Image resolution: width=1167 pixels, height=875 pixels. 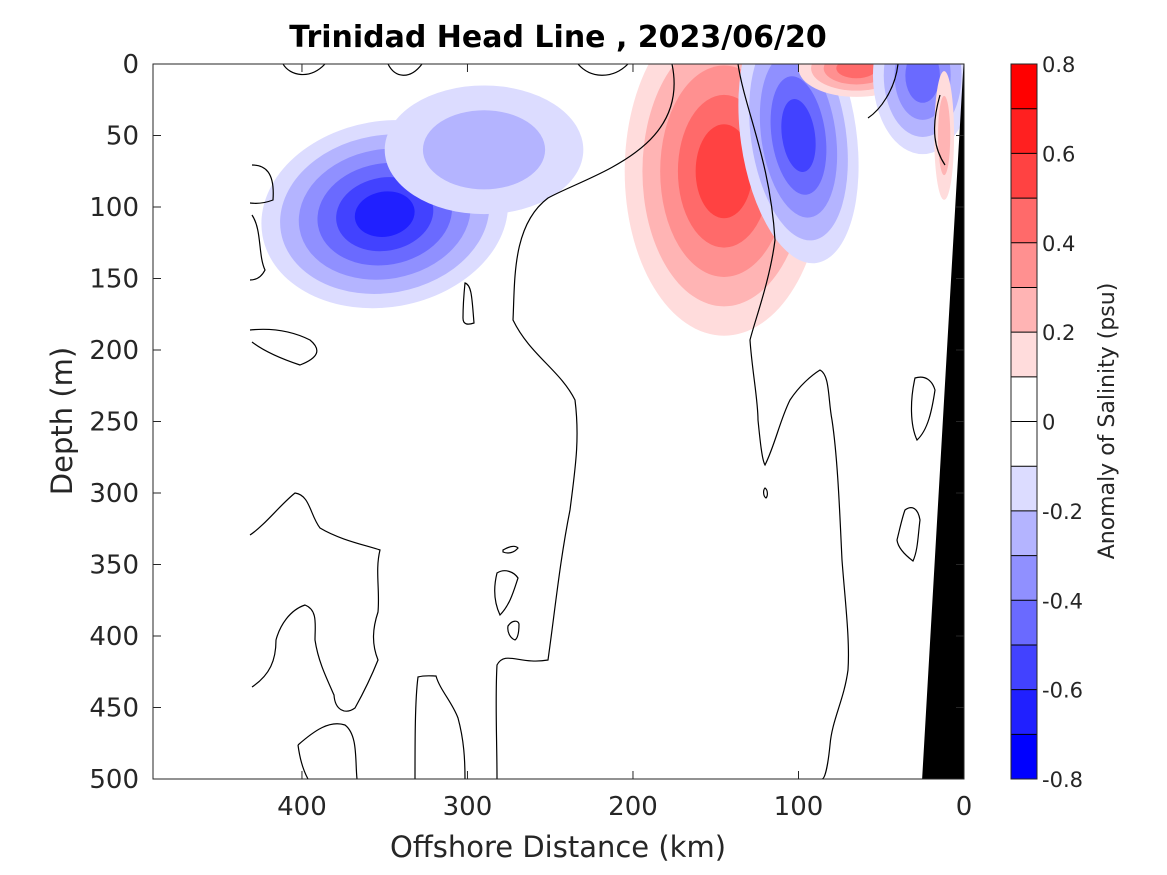 What do you see at coordinates (114, 566) in the screenshot?
I see `y-tick-label: 350` at bounding box center [114, 566].